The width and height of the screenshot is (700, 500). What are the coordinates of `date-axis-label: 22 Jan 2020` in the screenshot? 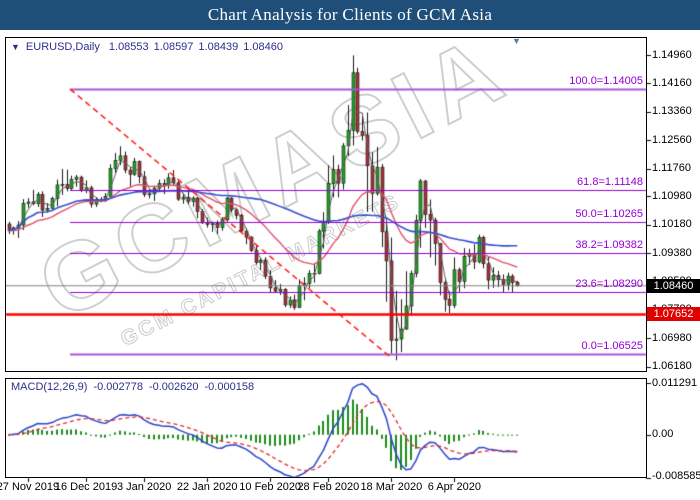 It's located at (207, 487).